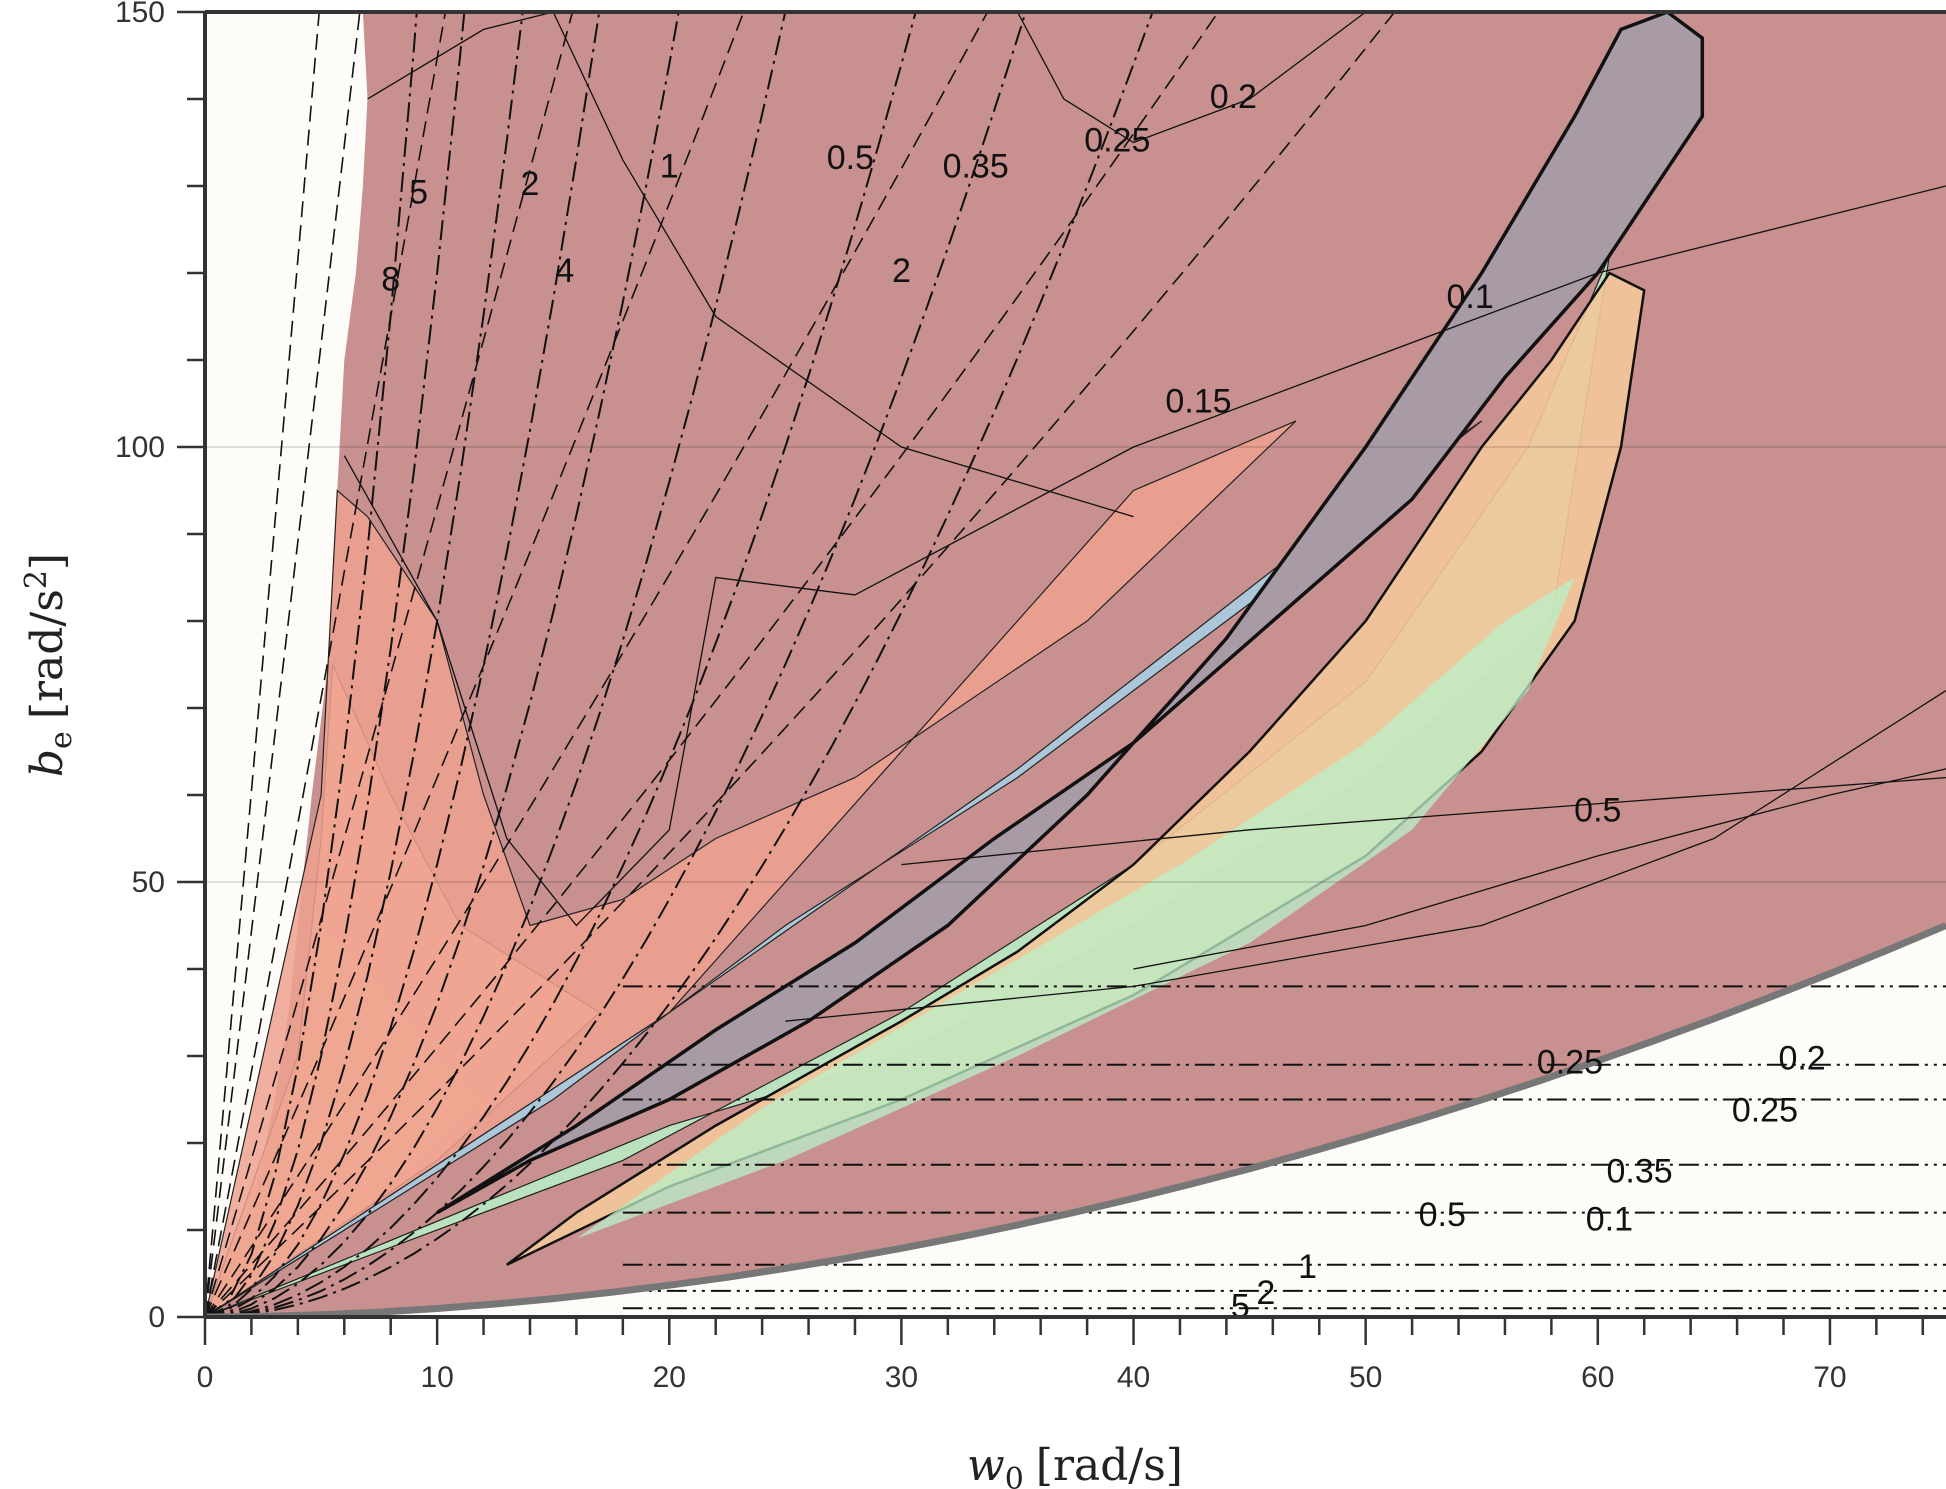  What do you see at coordinates (140, 14) in the screenshot?
I see `y-tick-label: 150` at bounding box center [140, 14].